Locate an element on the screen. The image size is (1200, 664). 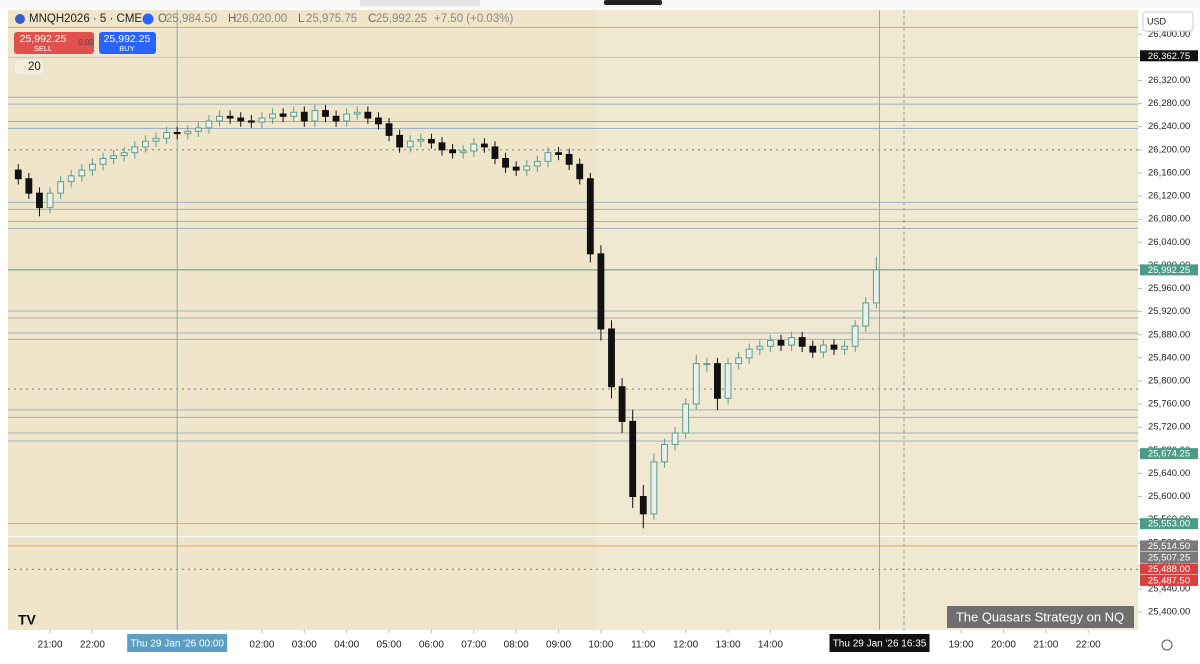
currency-select is located at coordinates (1168, 21).